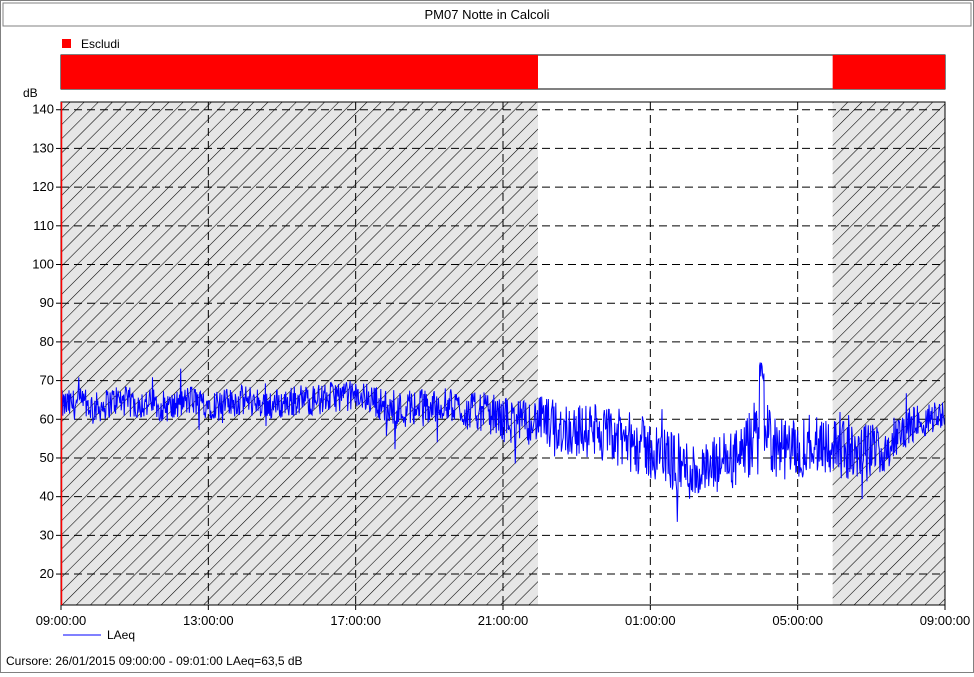  I want to click on x-tick-label-4: 01:00:00, so click(650, 620).